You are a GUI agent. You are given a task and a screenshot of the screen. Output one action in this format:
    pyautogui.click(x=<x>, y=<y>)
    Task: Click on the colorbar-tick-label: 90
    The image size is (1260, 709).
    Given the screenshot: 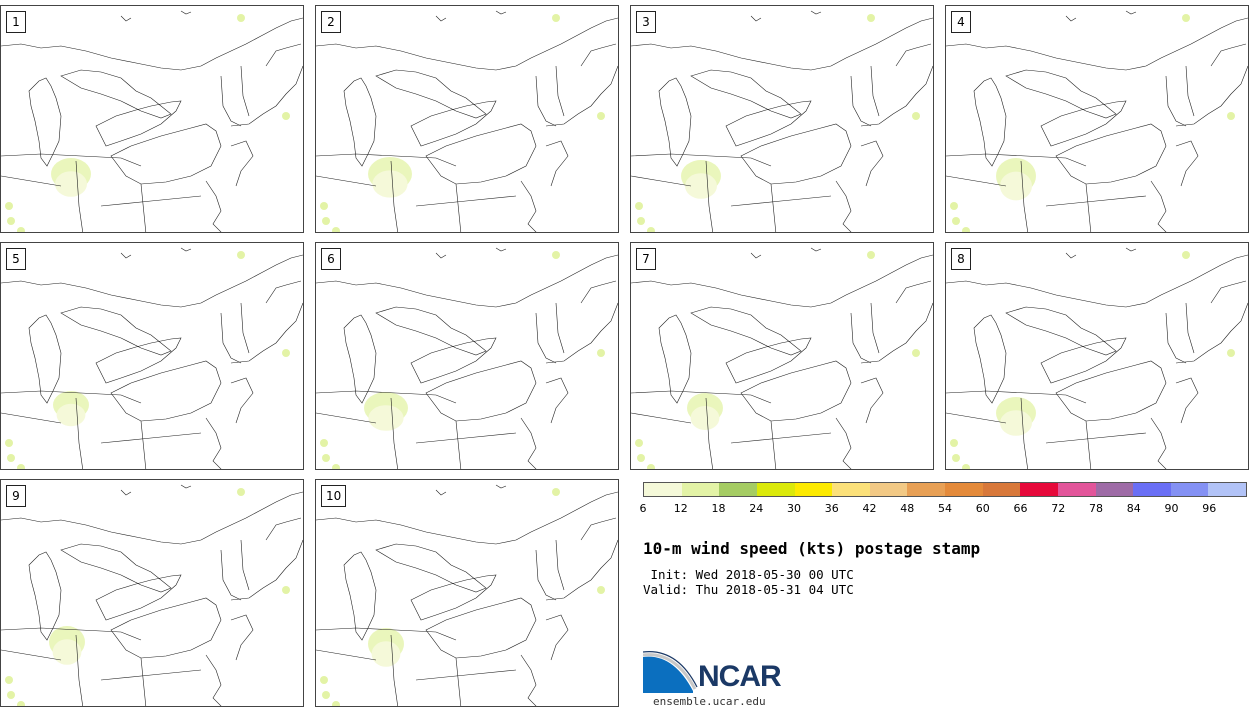 What is the action you would take?
    pyautogui.click(x=1171, y=508)
    